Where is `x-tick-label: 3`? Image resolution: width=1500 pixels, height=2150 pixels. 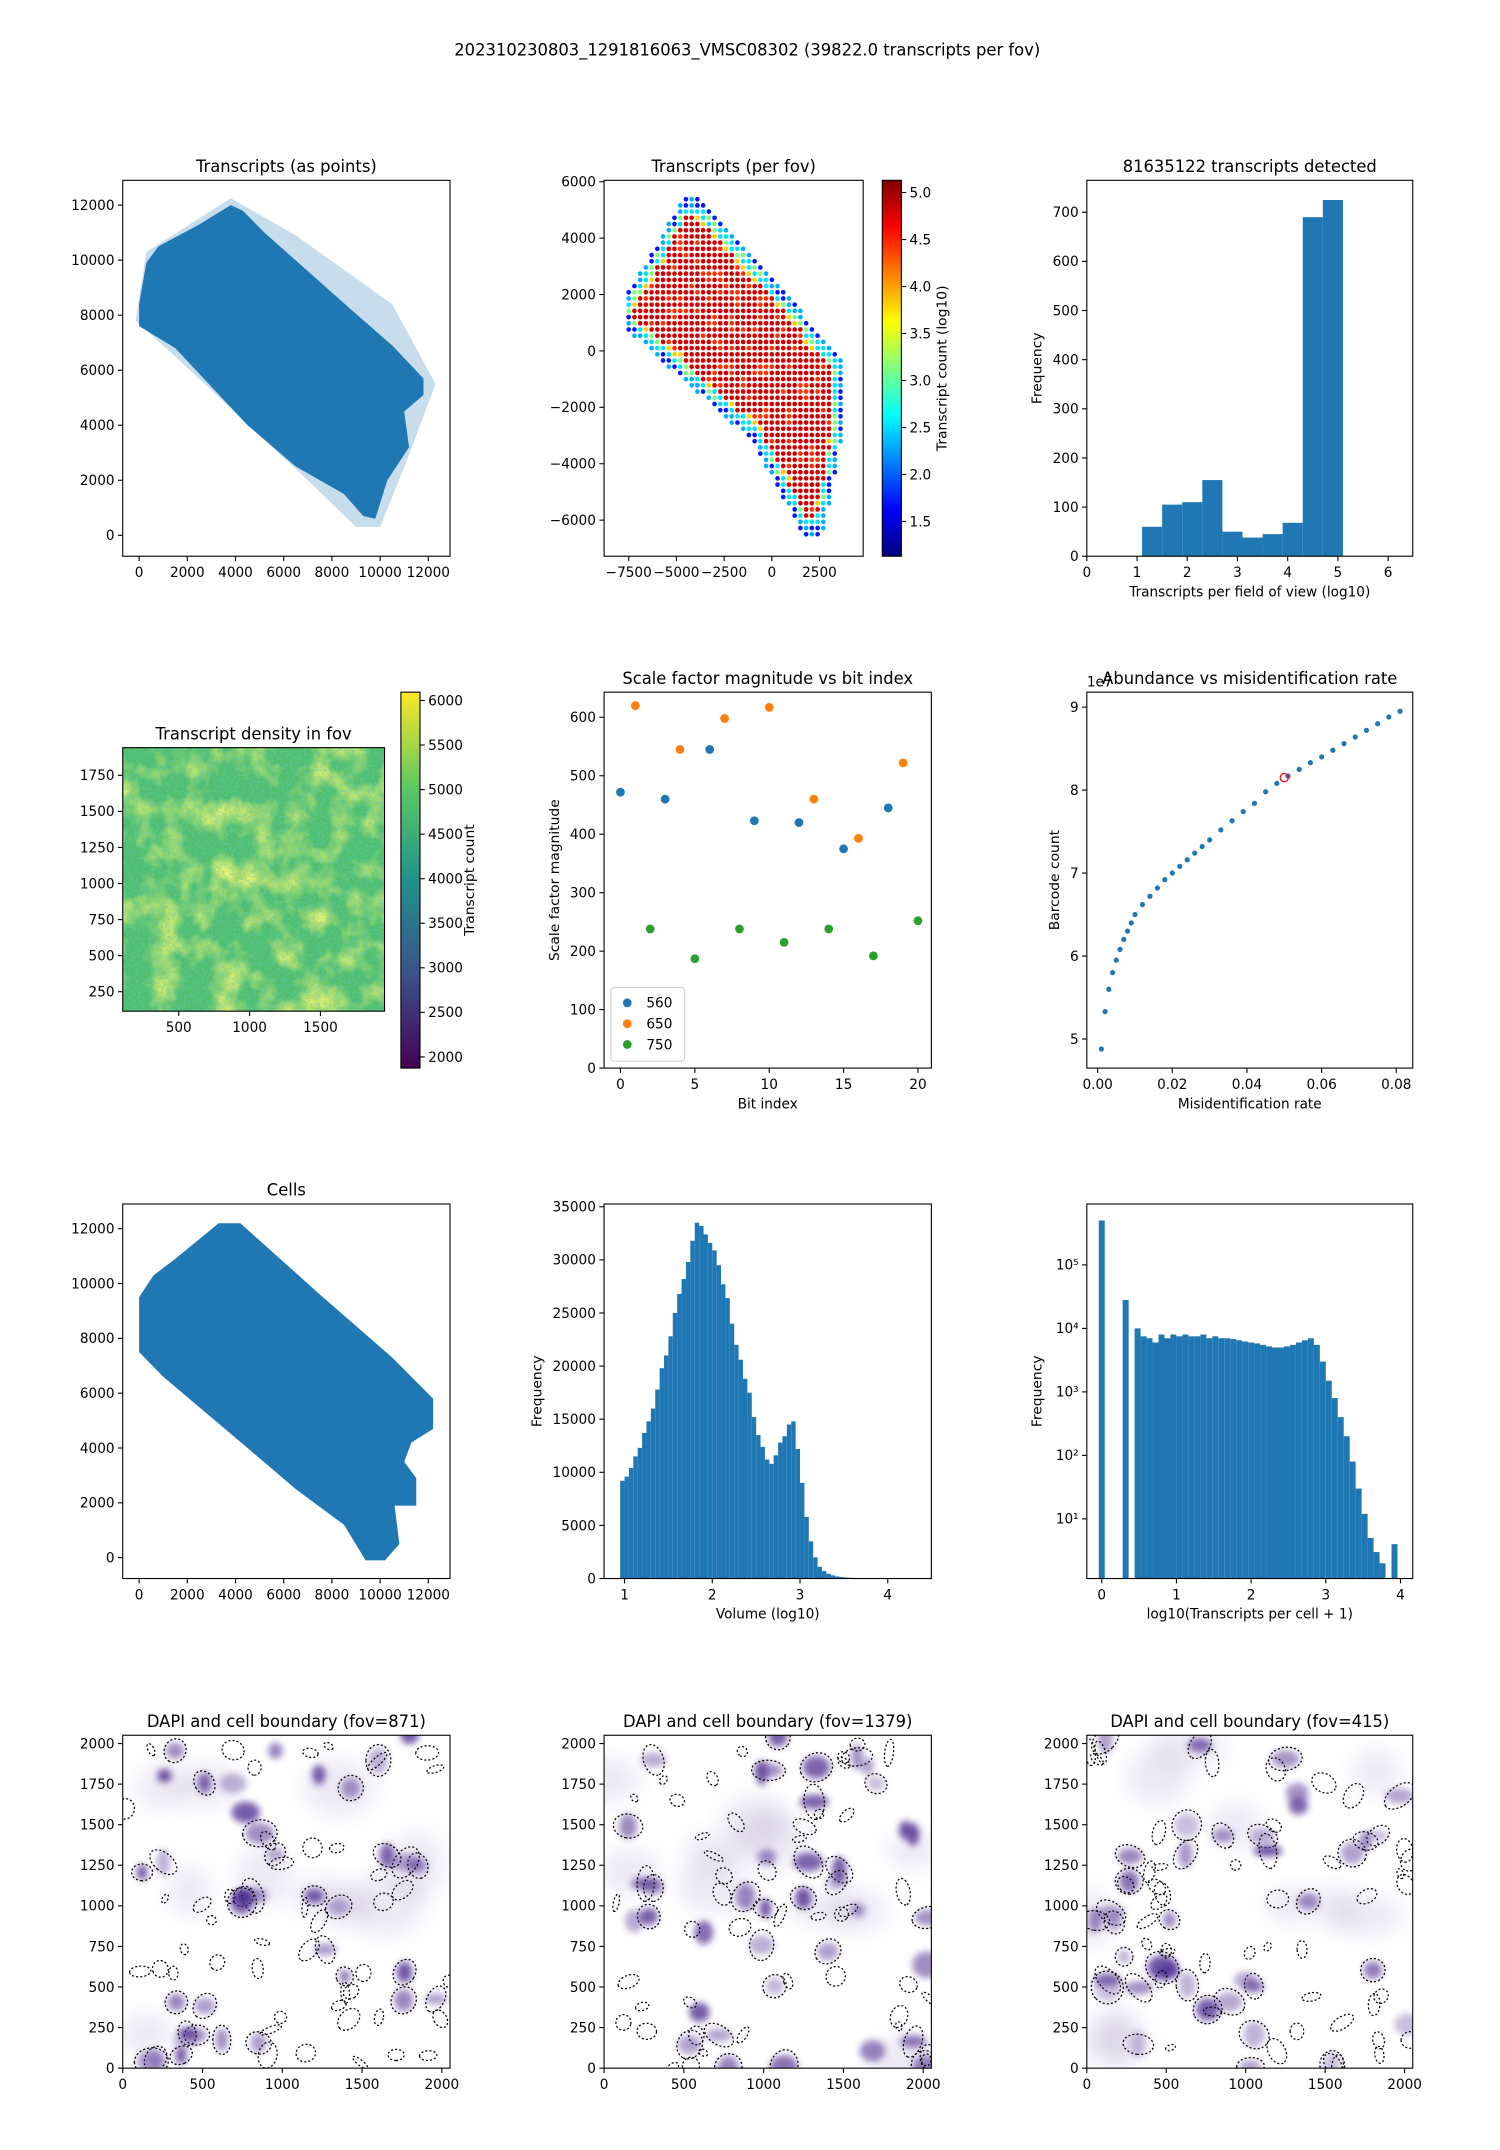 x-tick-label: 3 is located at coordinates (1325, 1595).